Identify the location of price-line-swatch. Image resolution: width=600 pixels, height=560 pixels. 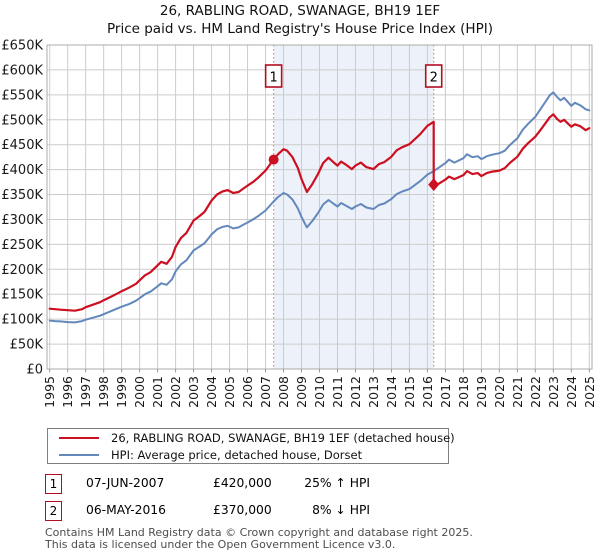
(79, 437).